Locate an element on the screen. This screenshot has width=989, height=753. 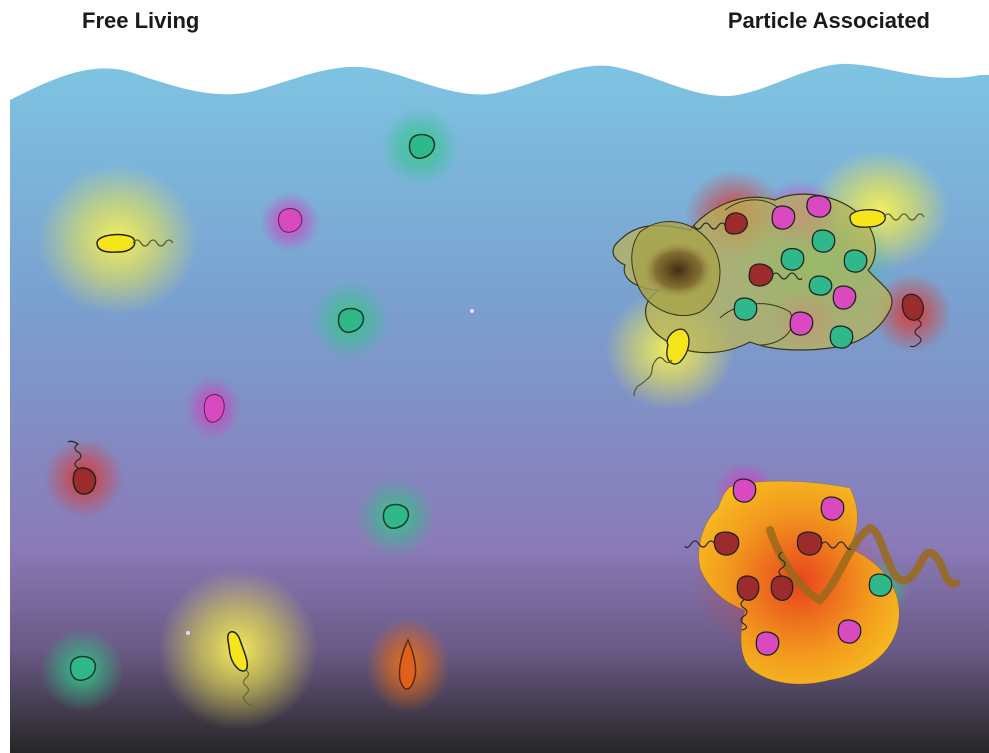
free-living-label: Free Living is located at coordinates (141, 20).